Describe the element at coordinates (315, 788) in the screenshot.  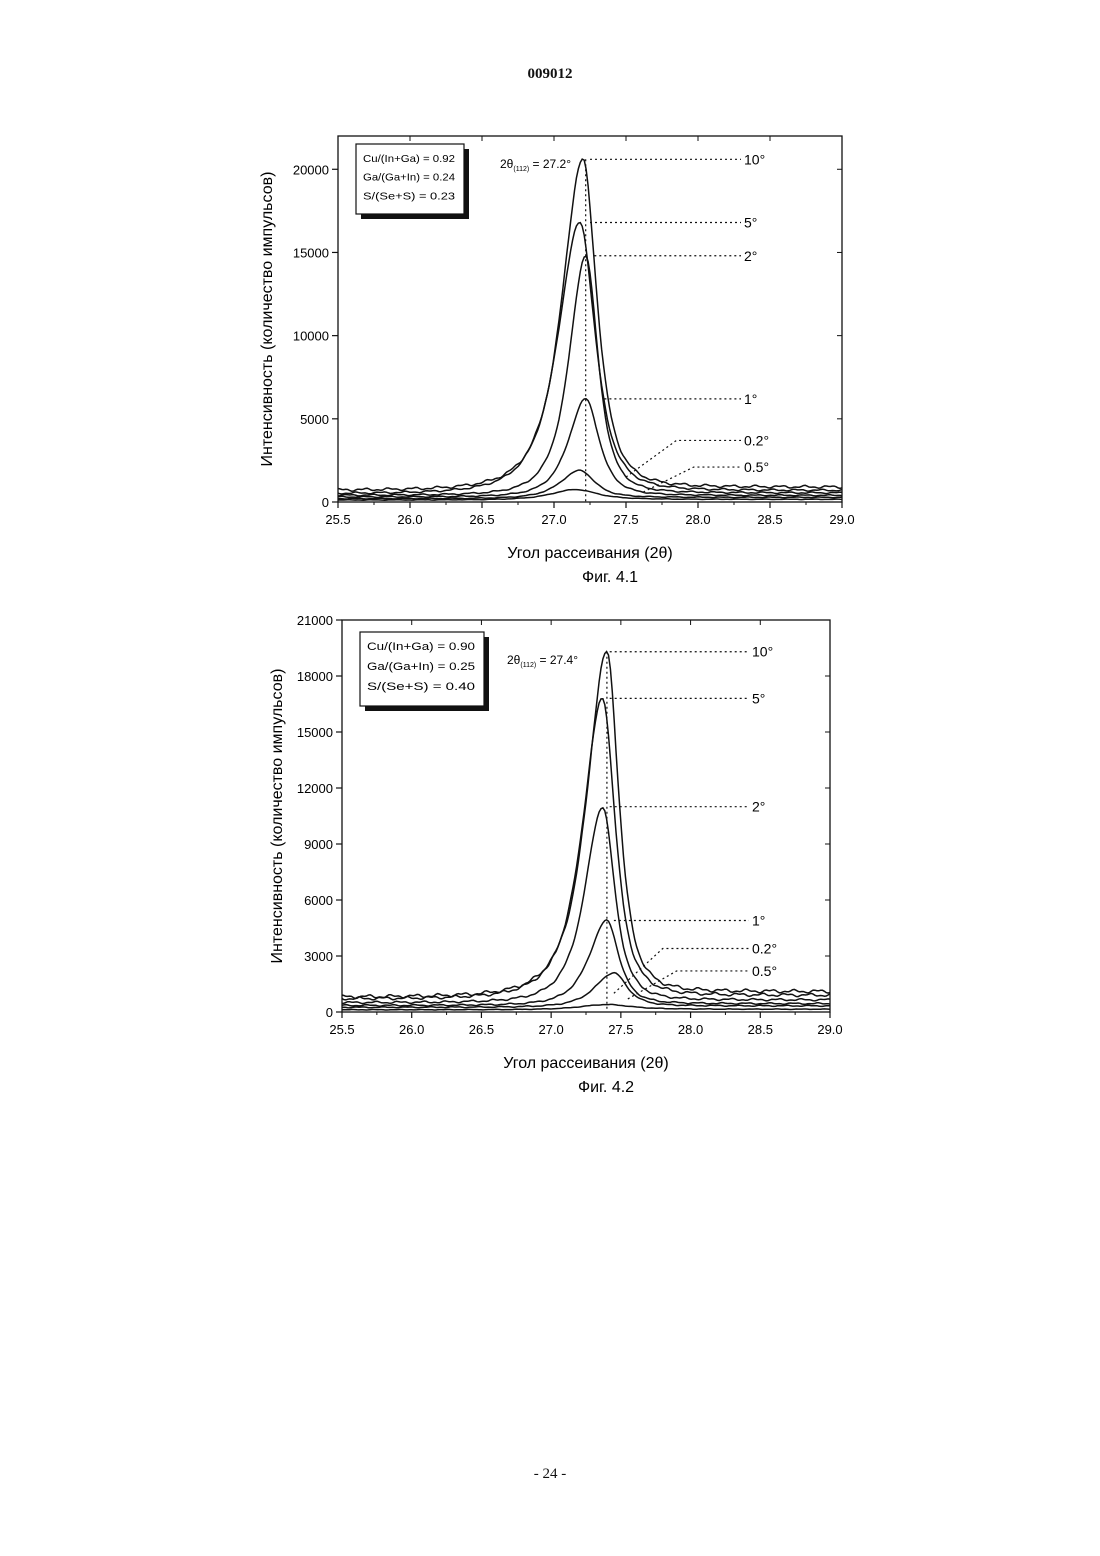
I see `y-tick-label: 12000` at that location.